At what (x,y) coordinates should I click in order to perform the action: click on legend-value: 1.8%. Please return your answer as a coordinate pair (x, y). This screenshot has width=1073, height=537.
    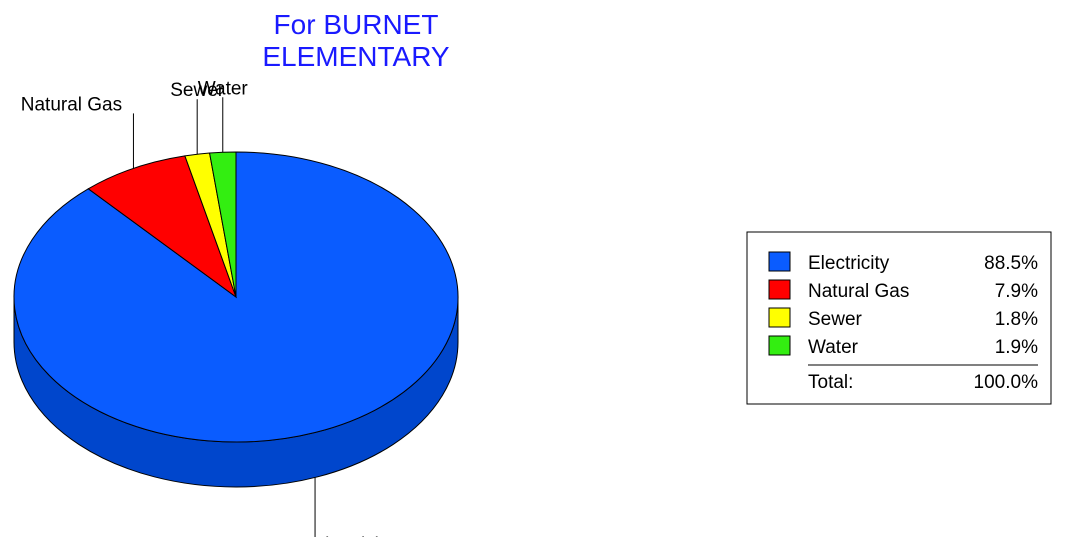
    Looking at the image, I should click on (1016, 319).